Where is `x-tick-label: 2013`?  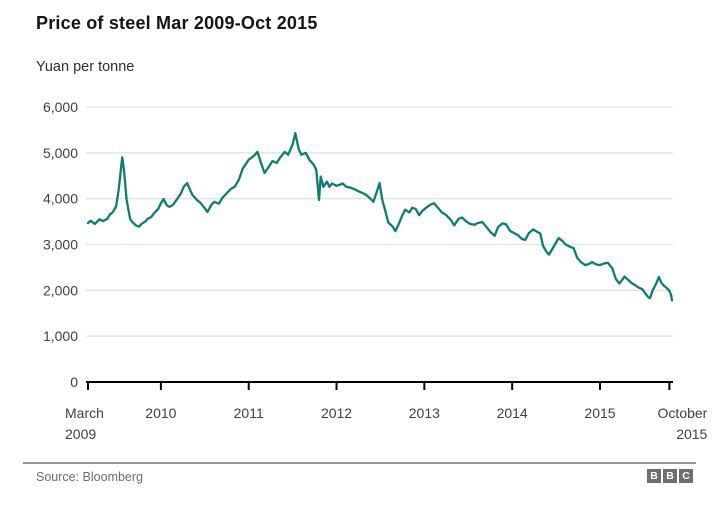
x-tick-label: 2013 is located at coordinates (424, 413).